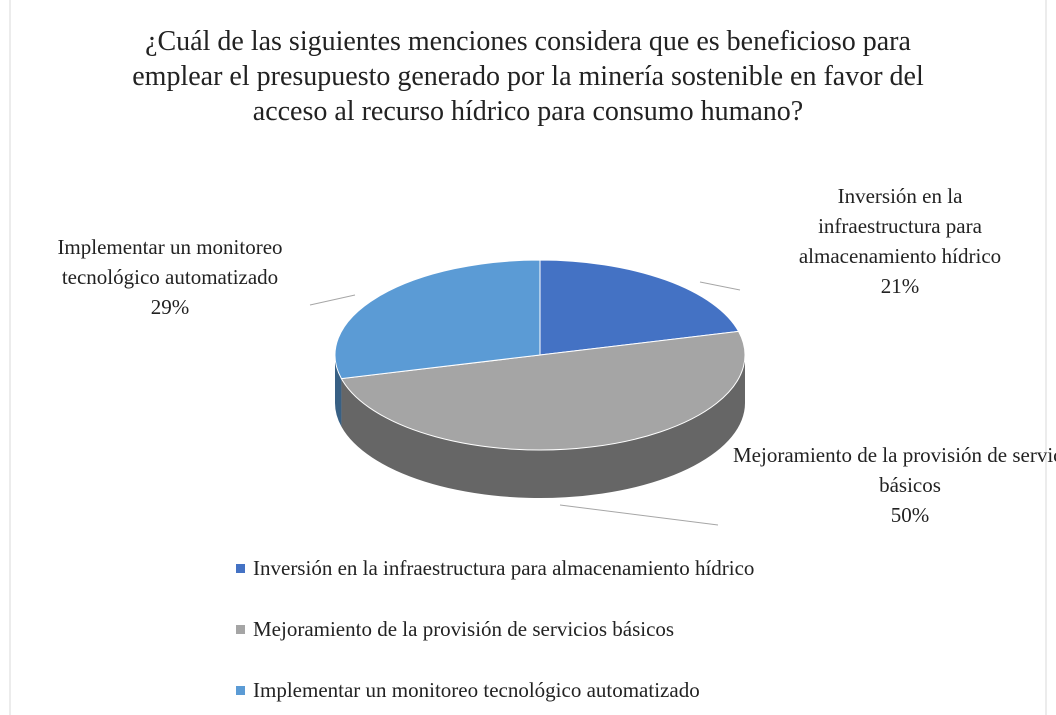 Image resolution: width=1056 pixels, height=715 pixels. Describe the element at coordinates (170, 307) in the screenshot. I see `data-label-value: 29%` at that location.